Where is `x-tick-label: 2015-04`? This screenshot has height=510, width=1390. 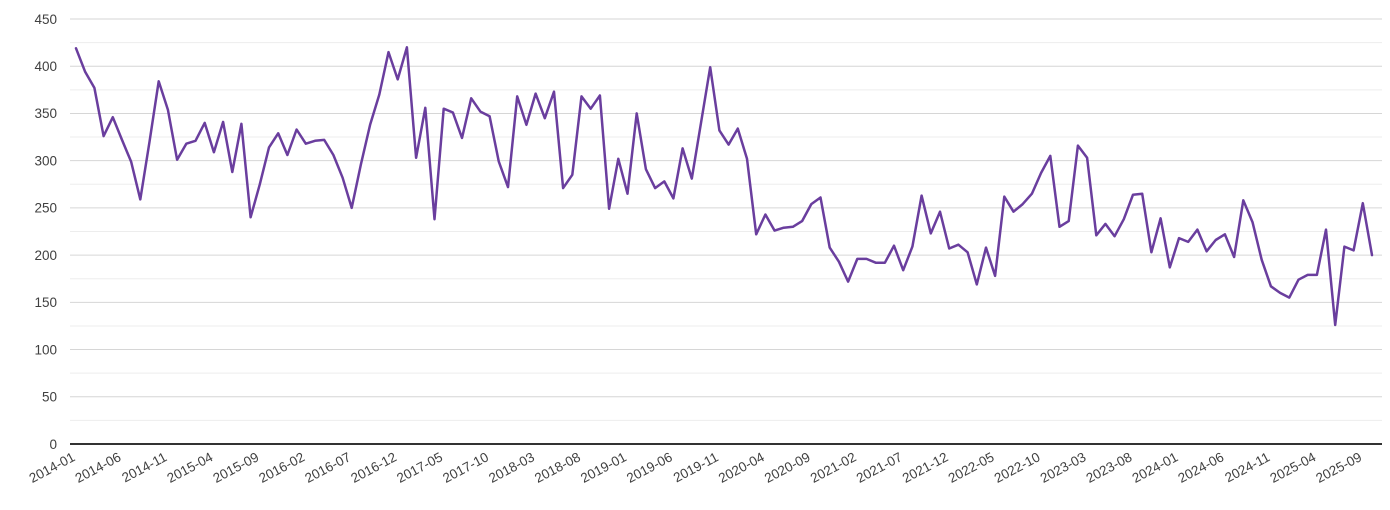
x-tick-label: 2015-04 is located at coordinates (189, 467).